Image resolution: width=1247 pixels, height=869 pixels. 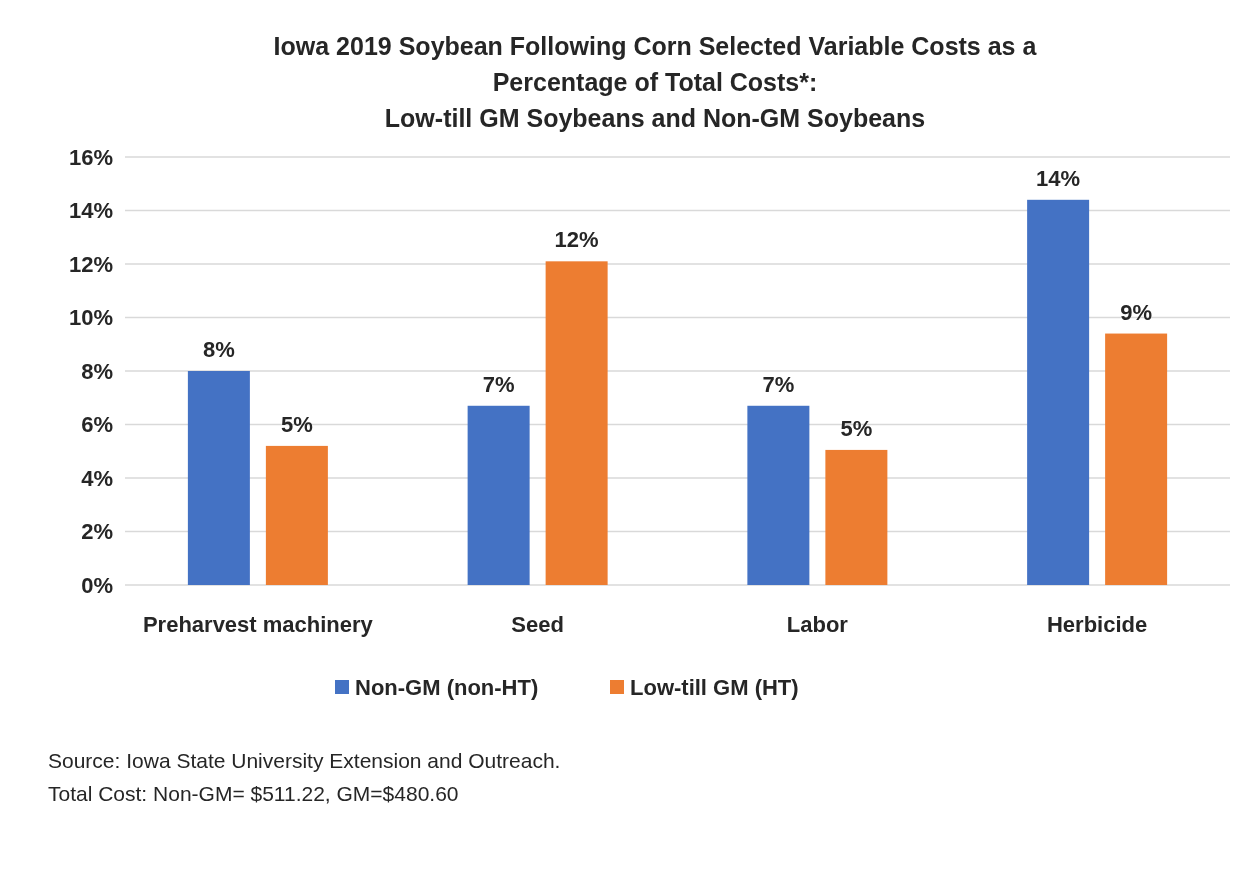 I want to click on source-note: Source: Iowa State University Extension and Outreach., so click(x=304, y=760).